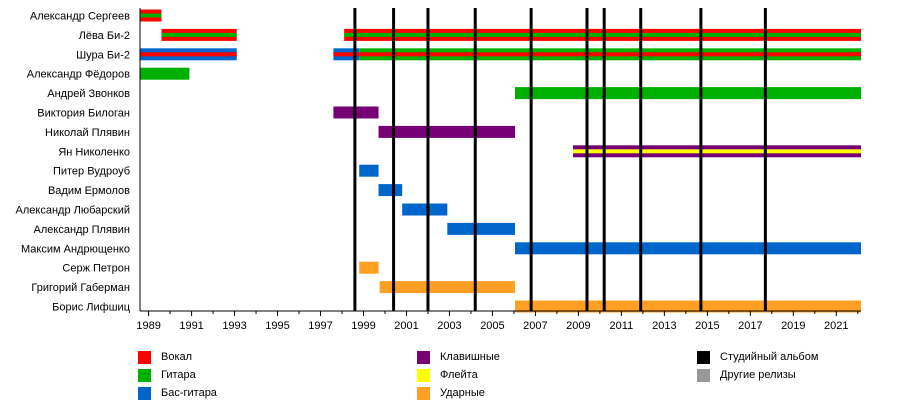  I want to click on legend-item-other: Другие релизы, so click(746, 375).